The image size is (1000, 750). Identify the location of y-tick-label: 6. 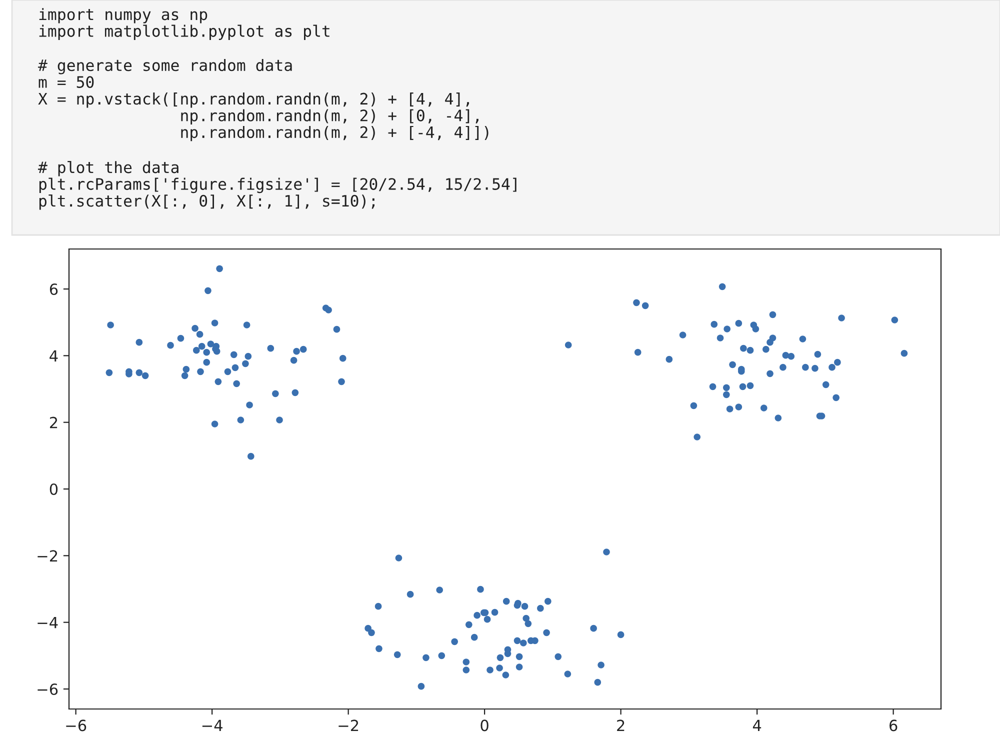
(54, 289).